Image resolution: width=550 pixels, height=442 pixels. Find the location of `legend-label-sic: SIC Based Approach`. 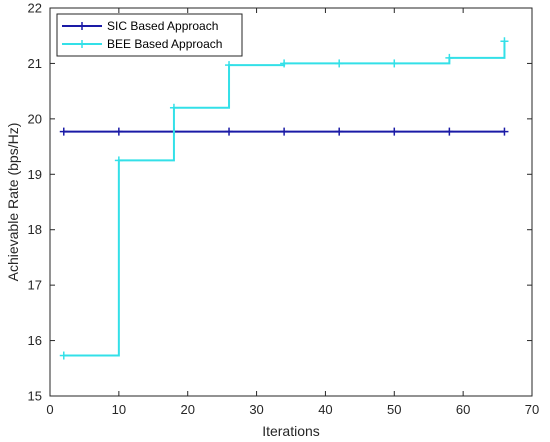

legend-label-sic: SIC Based Approach is located at coordinates (162, 26).